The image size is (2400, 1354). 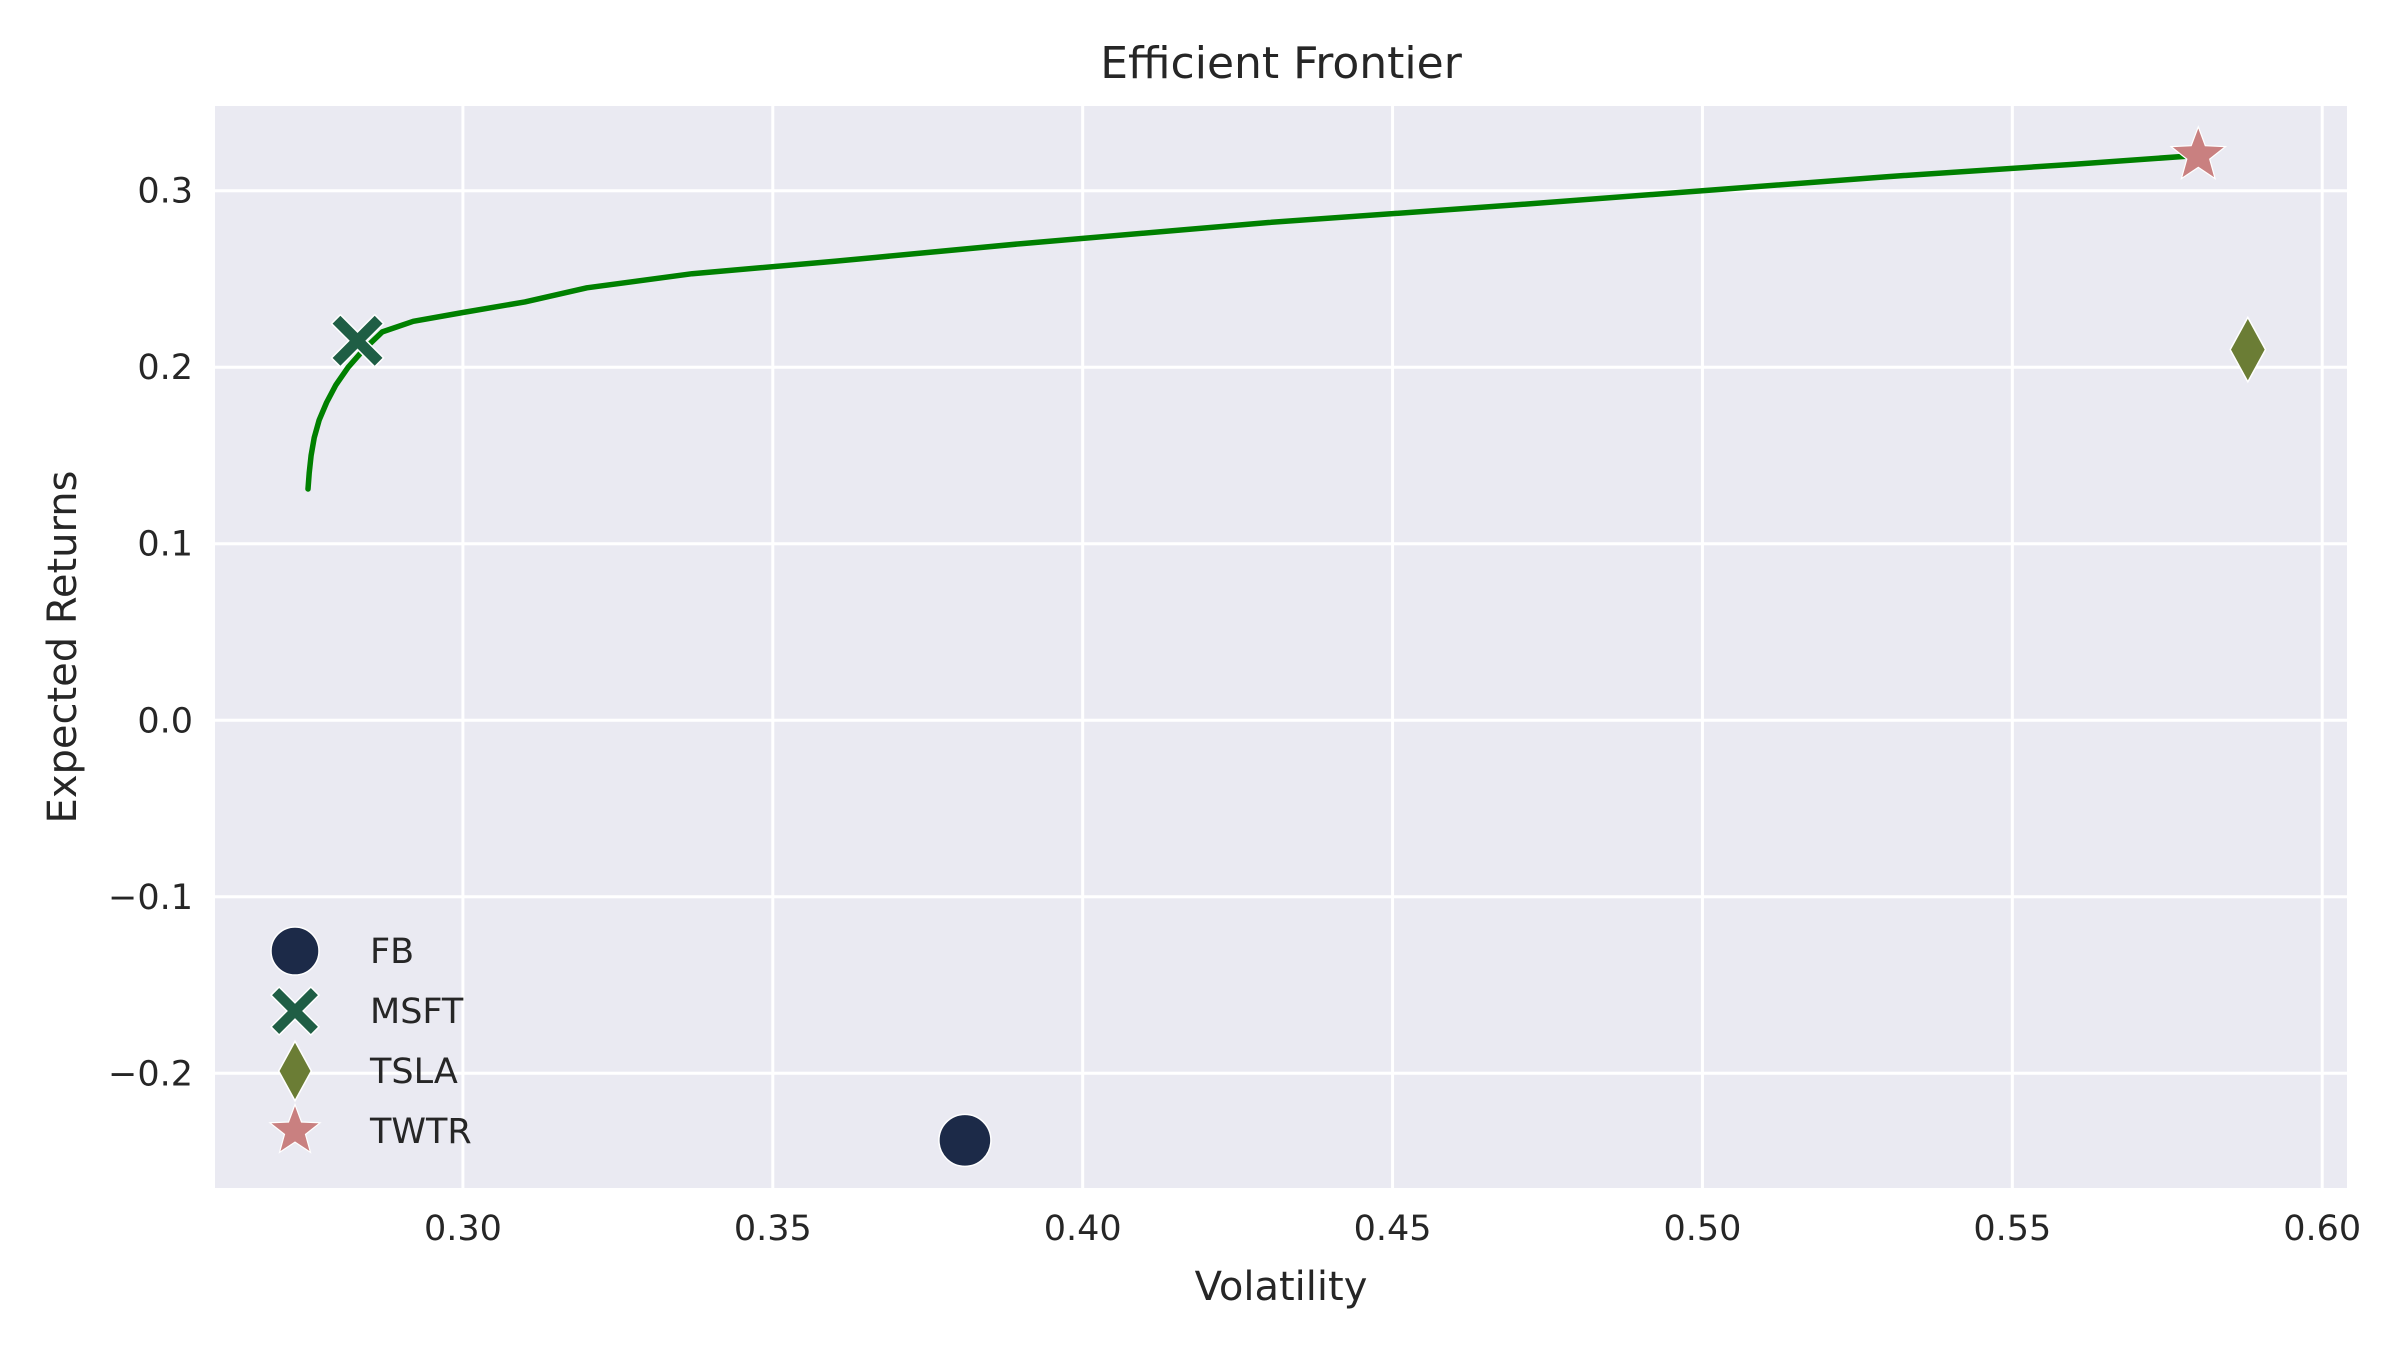 I want to click on data-point-fb, so click(x=965, y=1140).